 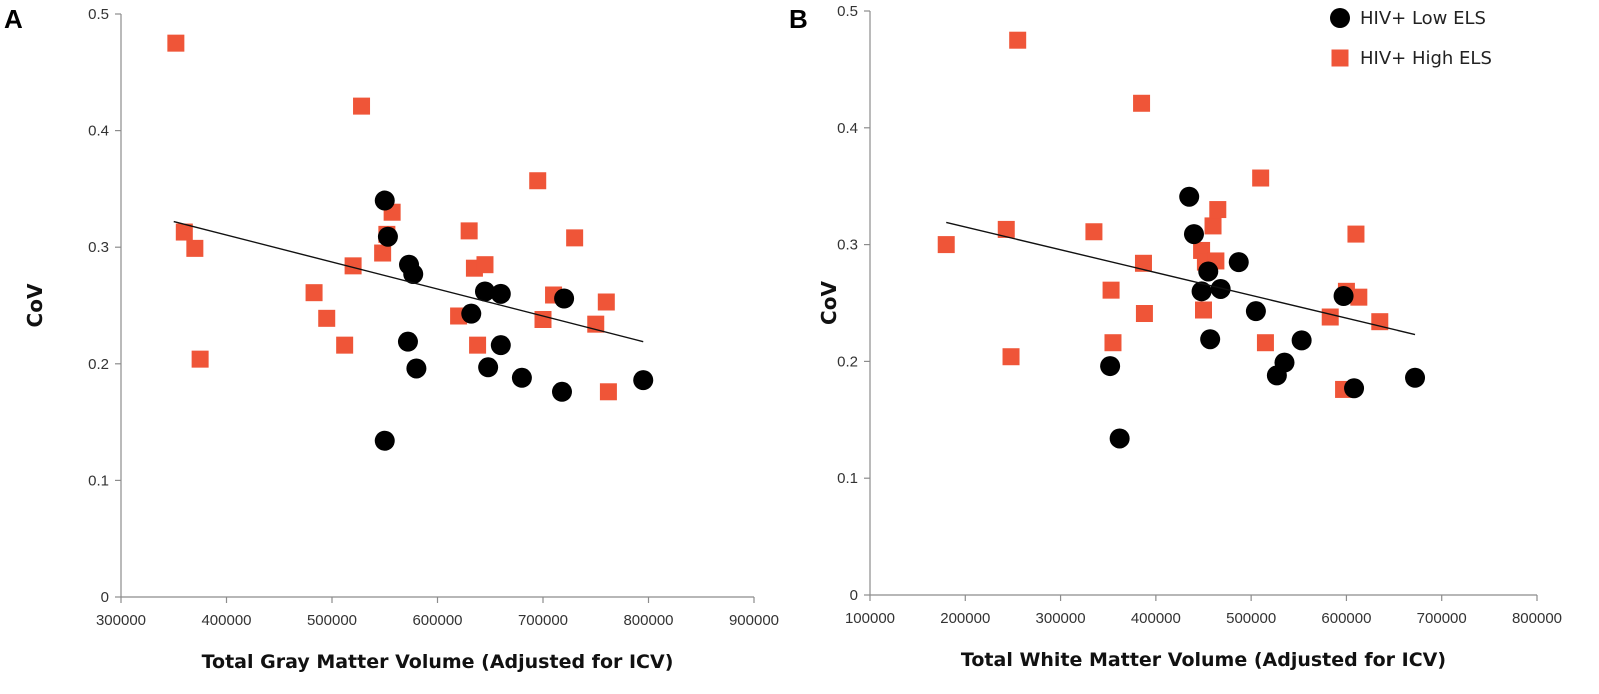 I want to click on panel-b-x-tick-label: 300000, so click(x=1061, y=618).